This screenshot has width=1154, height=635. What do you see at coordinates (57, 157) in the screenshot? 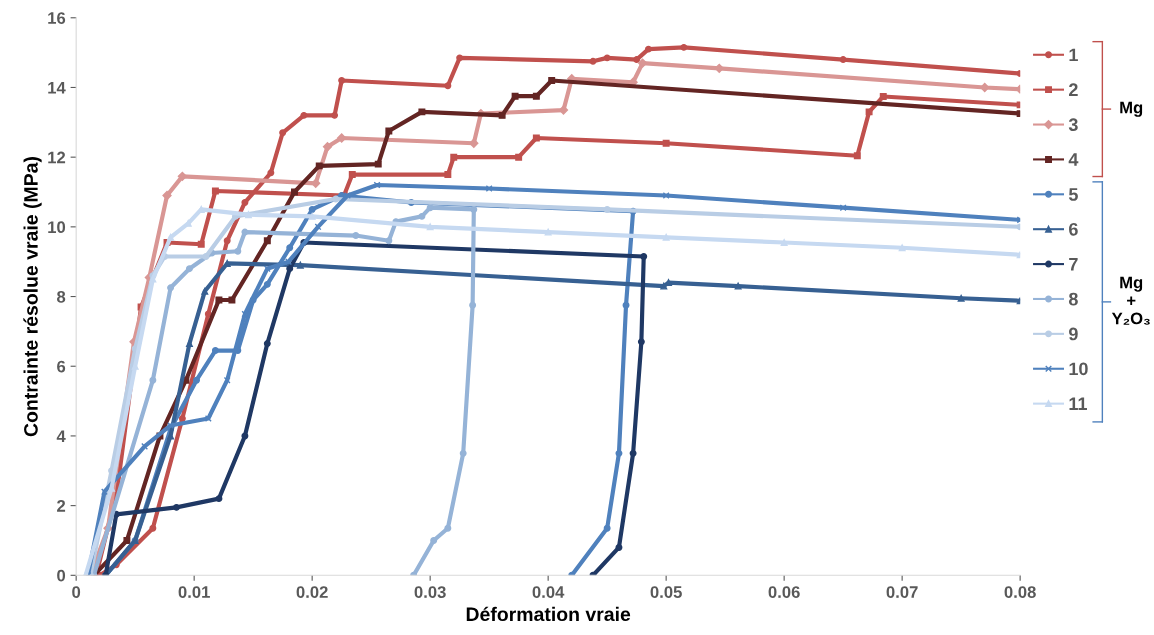
I see `y-tick-label: 12` at bounding box center [57, 157].